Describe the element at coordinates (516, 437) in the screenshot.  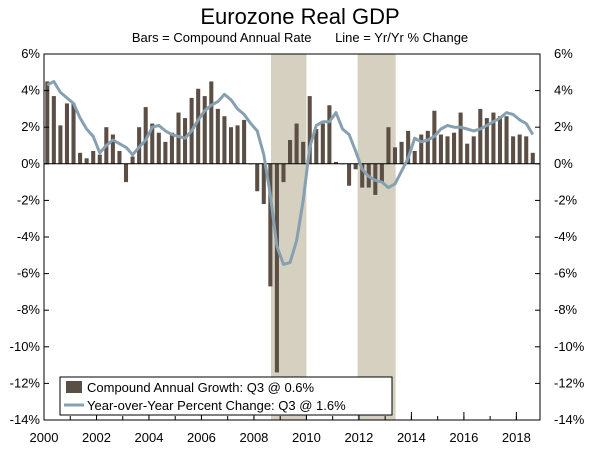
I see `x-tick-label: 2018` at that location.